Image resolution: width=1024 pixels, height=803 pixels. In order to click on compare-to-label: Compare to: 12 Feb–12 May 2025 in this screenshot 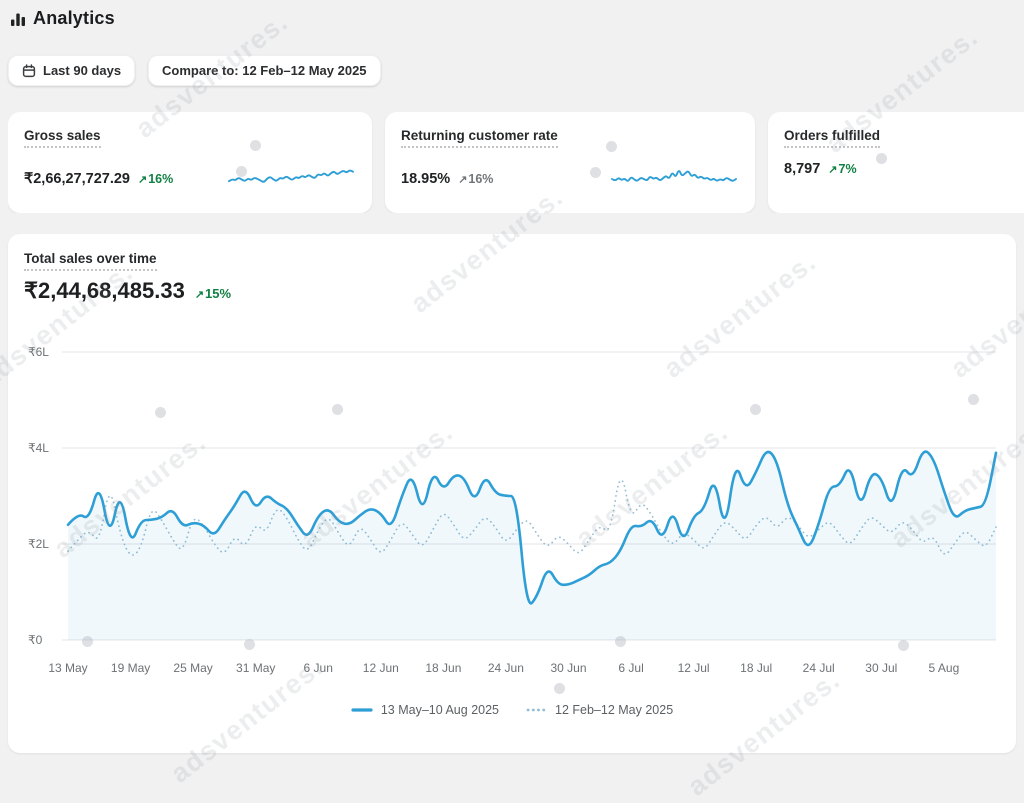, I will do `click(264, 70)`.